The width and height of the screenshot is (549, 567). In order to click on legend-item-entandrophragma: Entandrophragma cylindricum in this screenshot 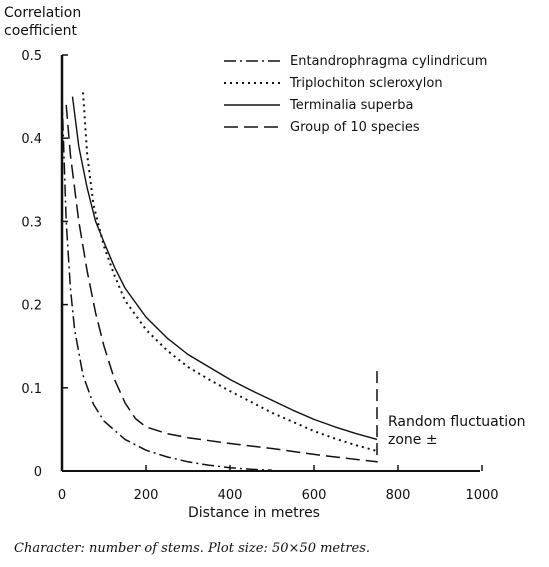, I will do `click(354, 61)`.